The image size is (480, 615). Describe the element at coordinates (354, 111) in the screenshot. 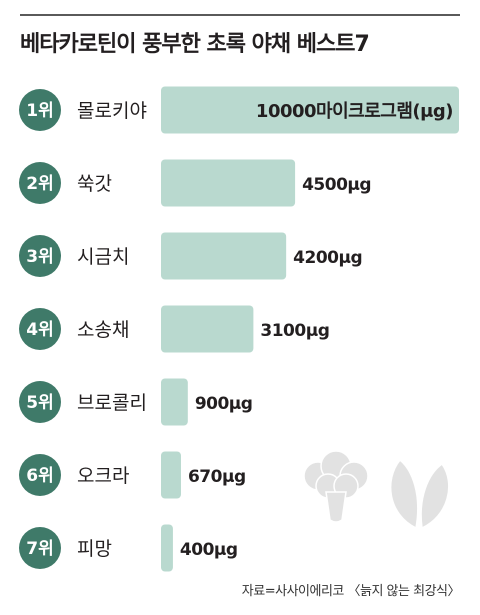

I see `value-label: 10000마이크로그램(μg)` at that location.